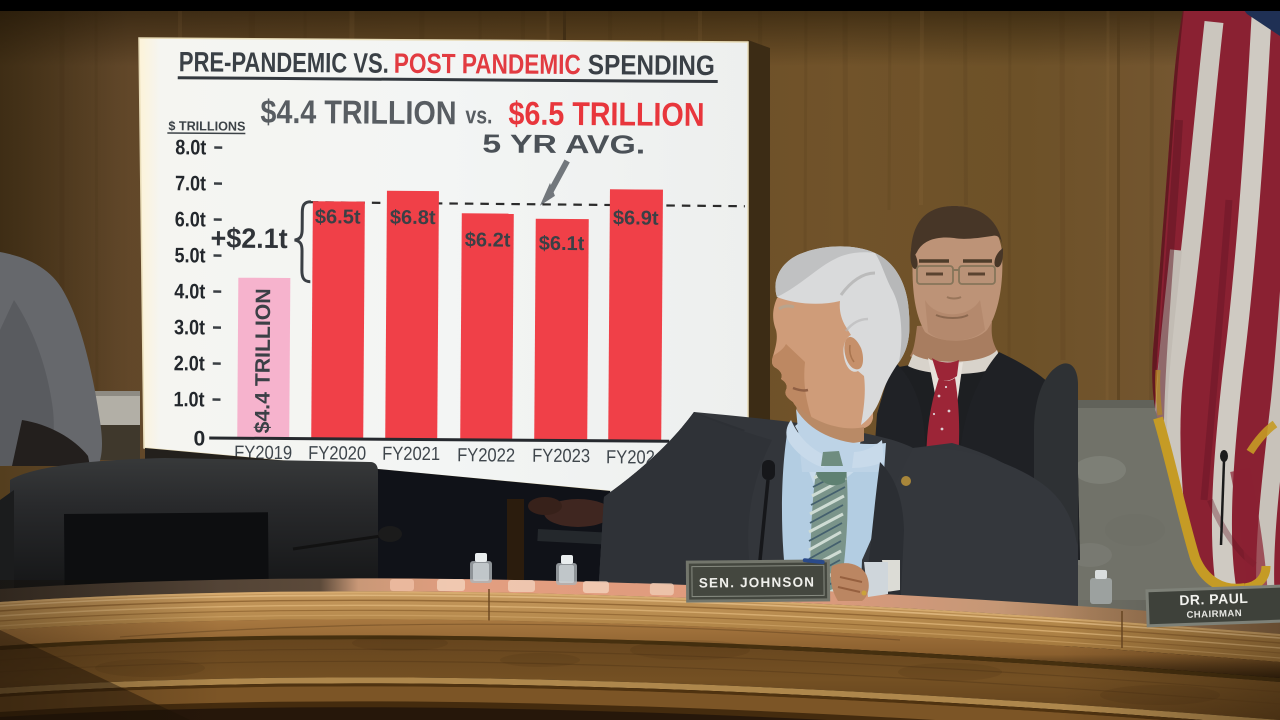 The width and height of the screenshot is (1280, 720). I want to click on svg-text: 7.0t, so click(190, 183).